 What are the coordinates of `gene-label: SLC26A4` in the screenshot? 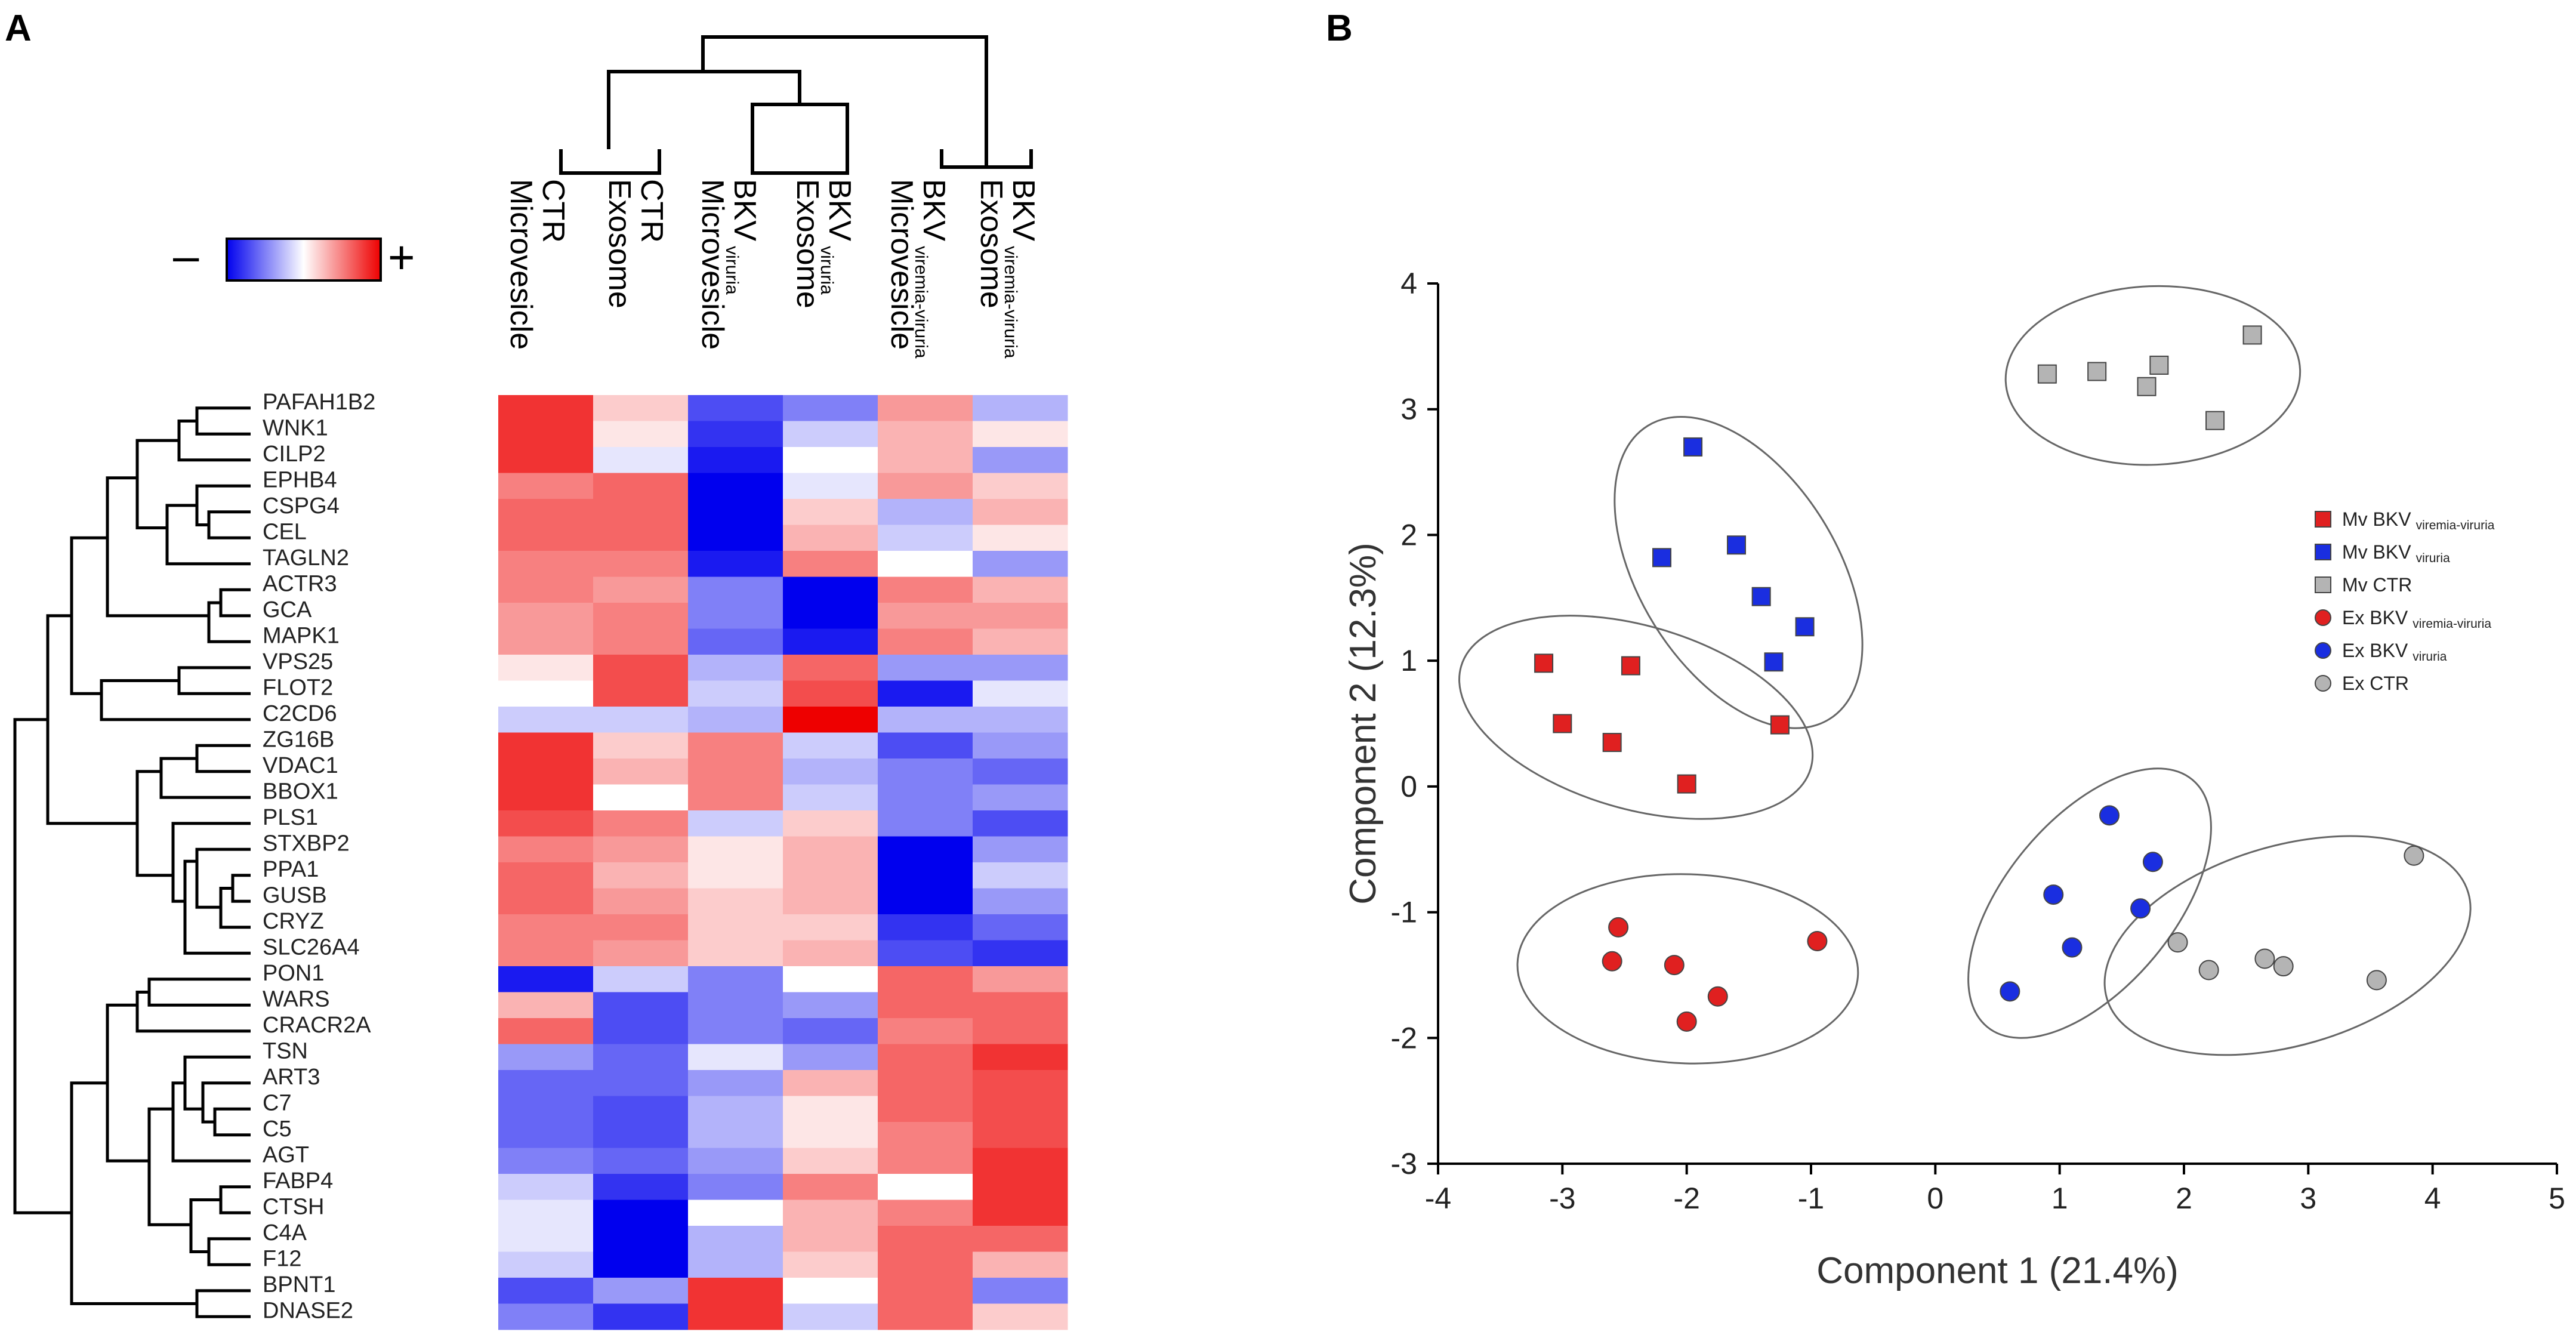 It's located at (311, 947).